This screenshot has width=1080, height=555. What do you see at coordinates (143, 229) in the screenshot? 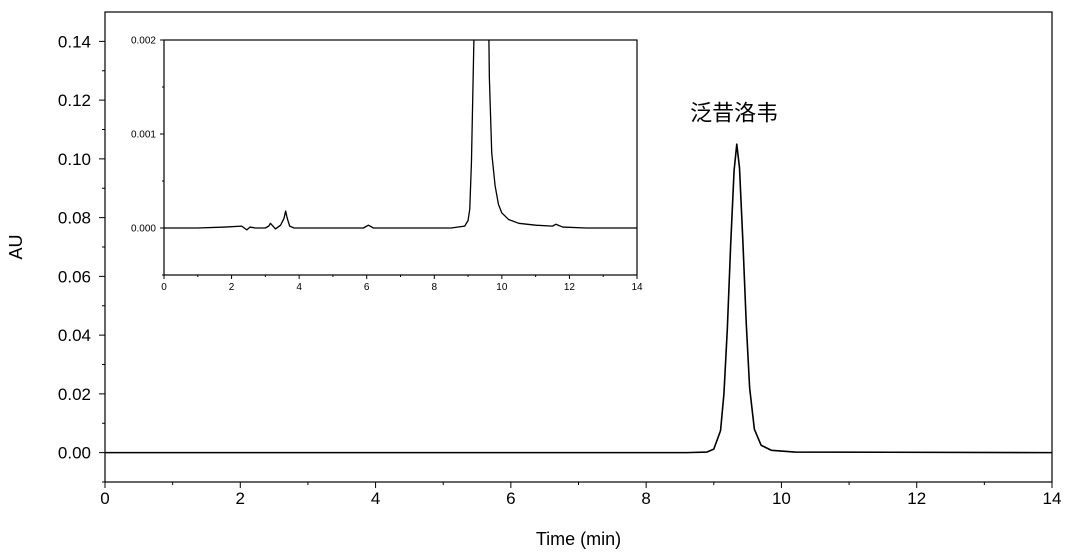
I see `y-tick-label: 0.000` at bounding box center [143, 229].